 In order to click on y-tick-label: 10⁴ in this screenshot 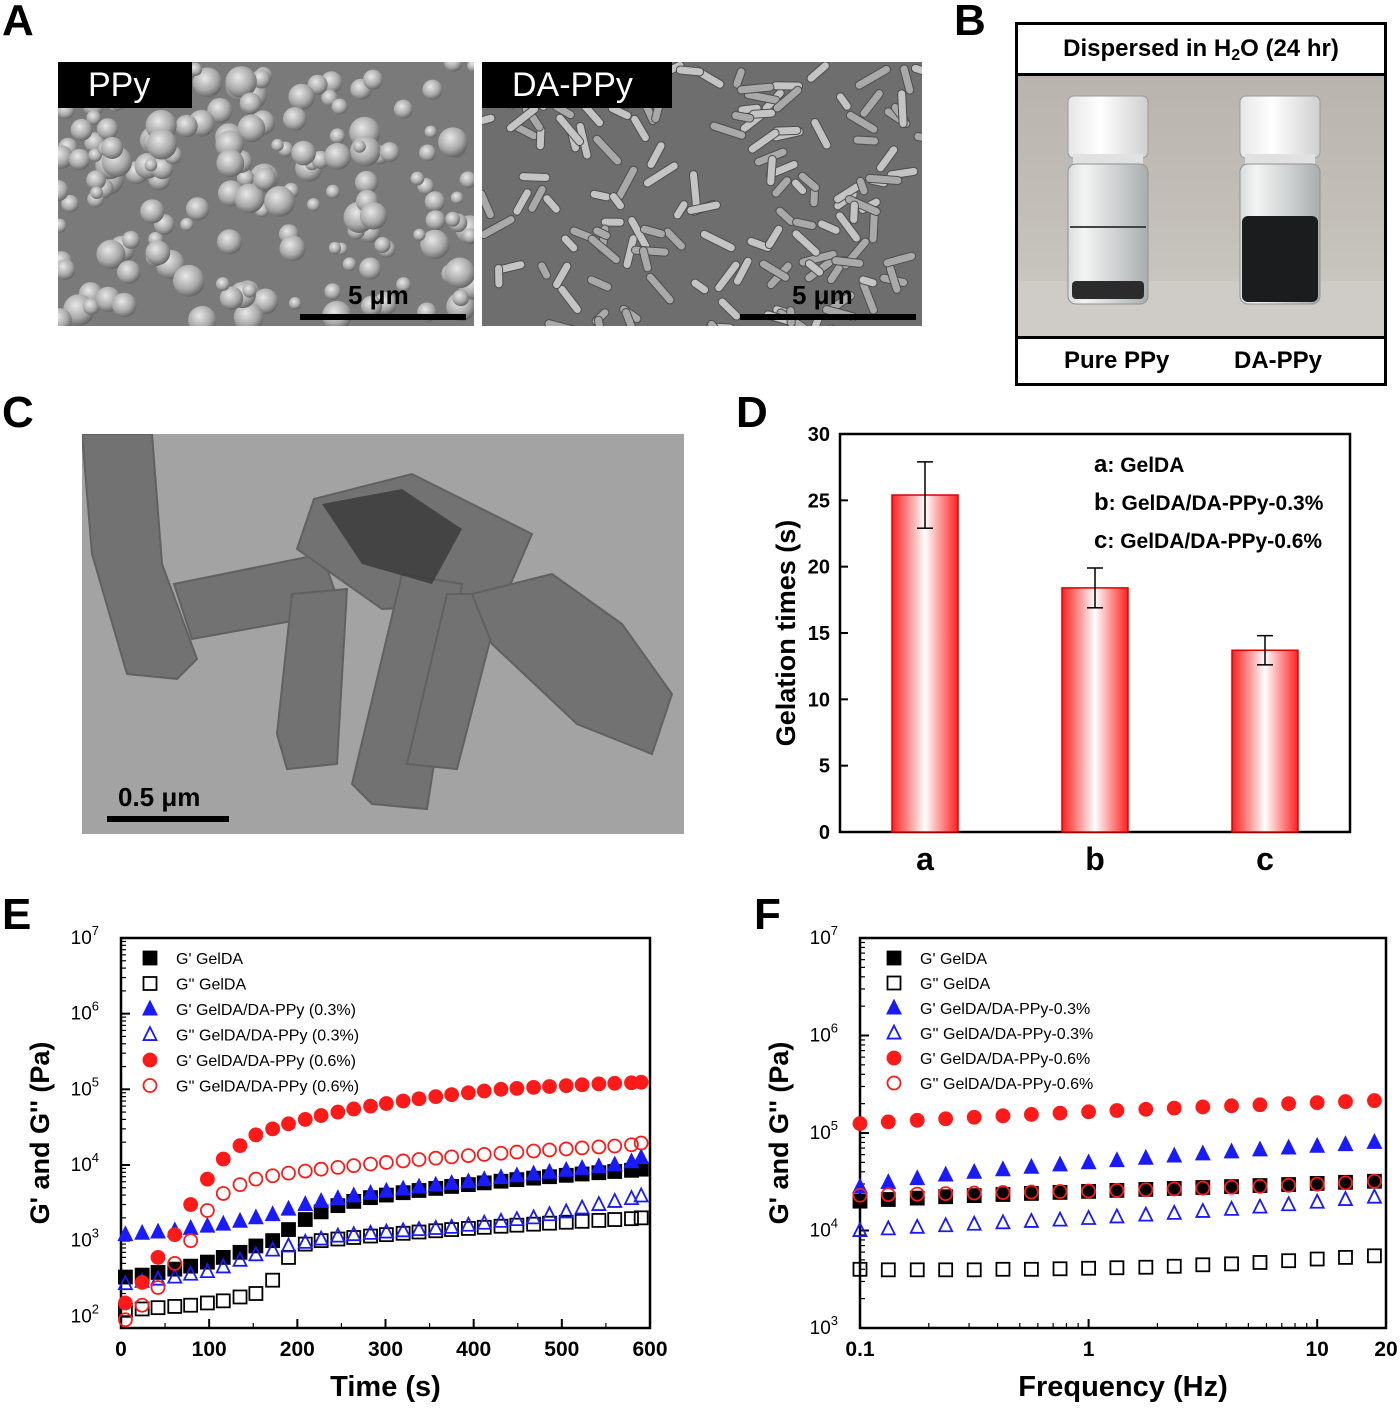, I will do `click(85, 1163)`.